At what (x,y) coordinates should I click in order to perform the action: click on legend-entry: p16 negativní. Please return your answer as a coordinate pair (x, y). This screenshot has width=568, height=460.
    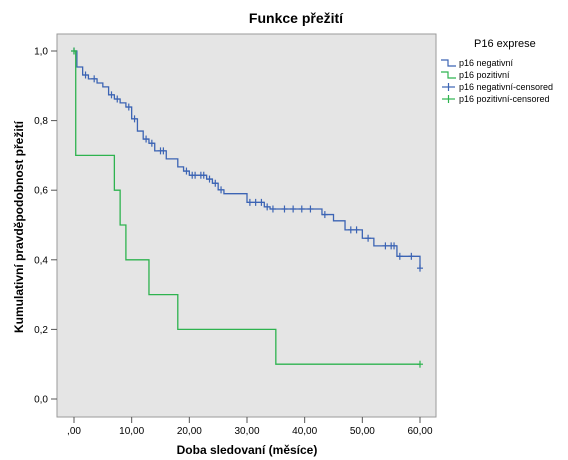
    Looking at the image, I should click on (477, 63).